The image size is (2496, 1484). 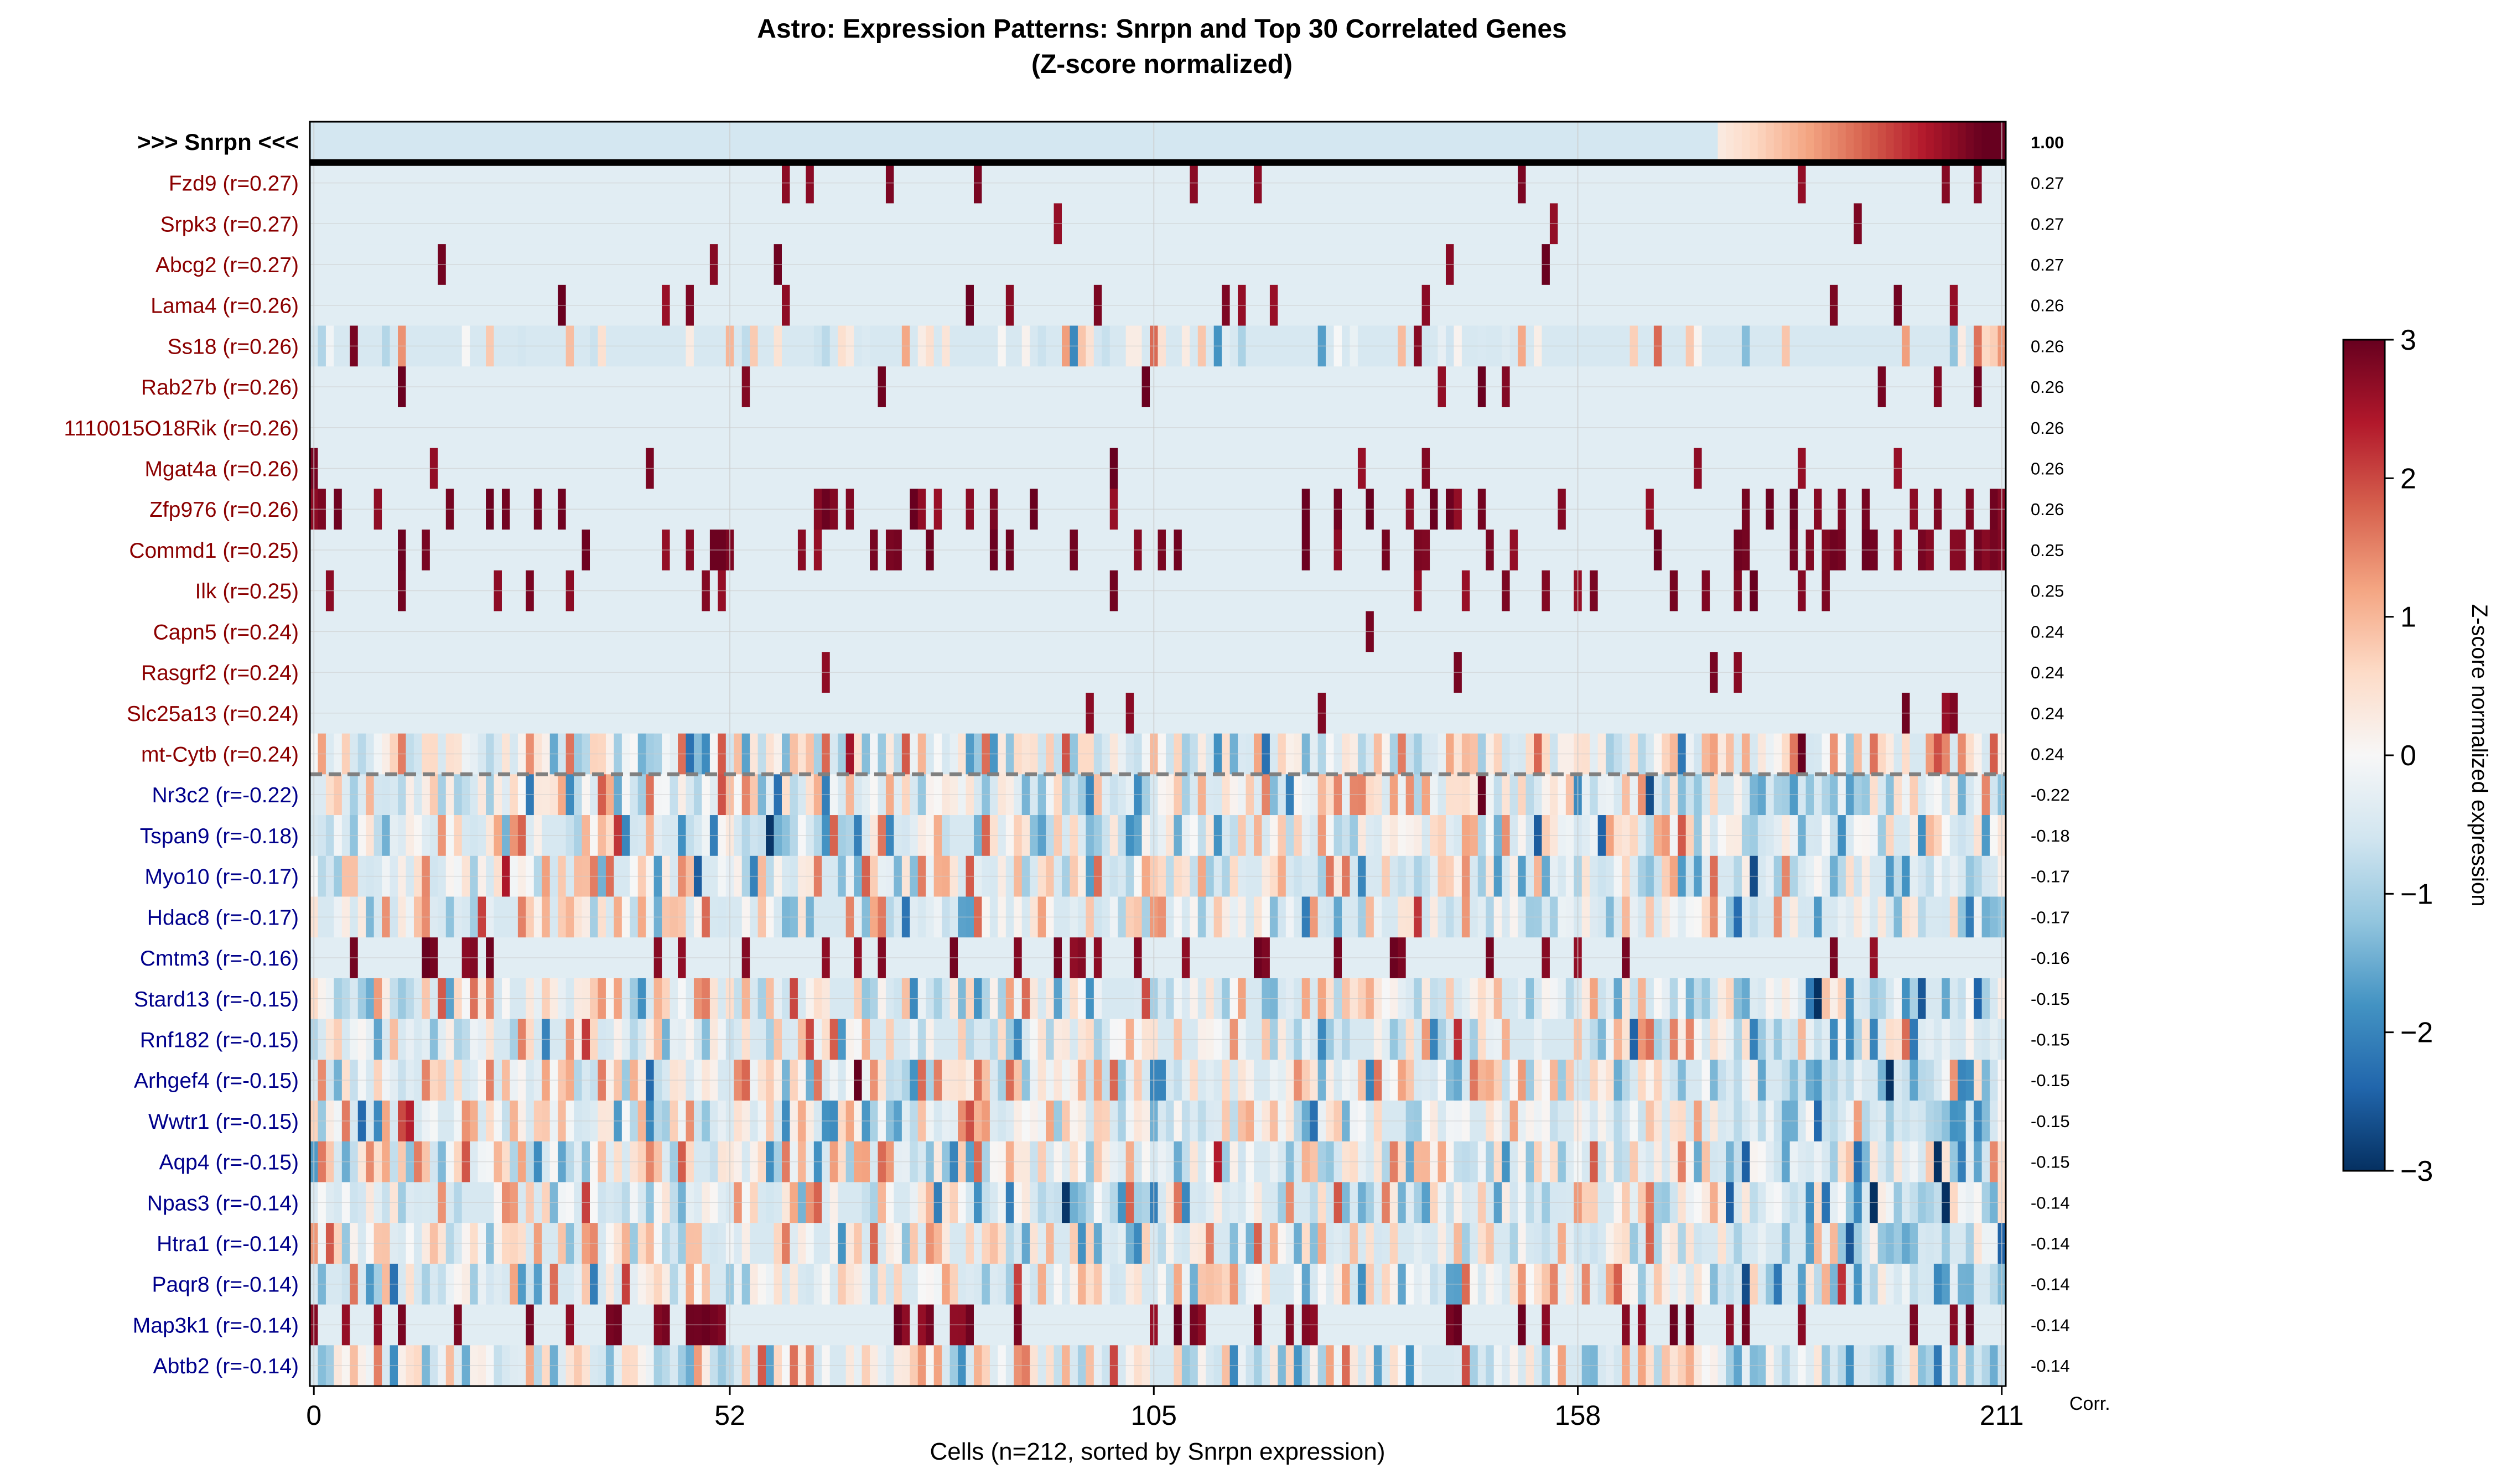 I want to click on corr-label: -0.16, so click(x=2050, y=958).